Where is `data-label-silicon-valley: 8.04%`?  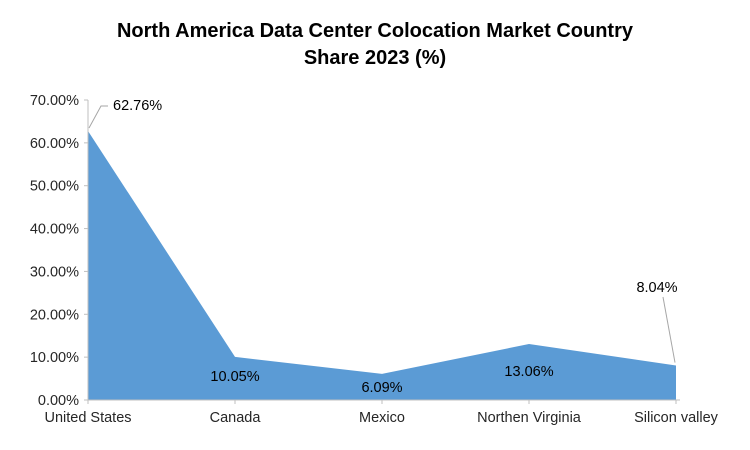
data-label-silicon-valley: 8.04% is located at coordinates (656, 288).